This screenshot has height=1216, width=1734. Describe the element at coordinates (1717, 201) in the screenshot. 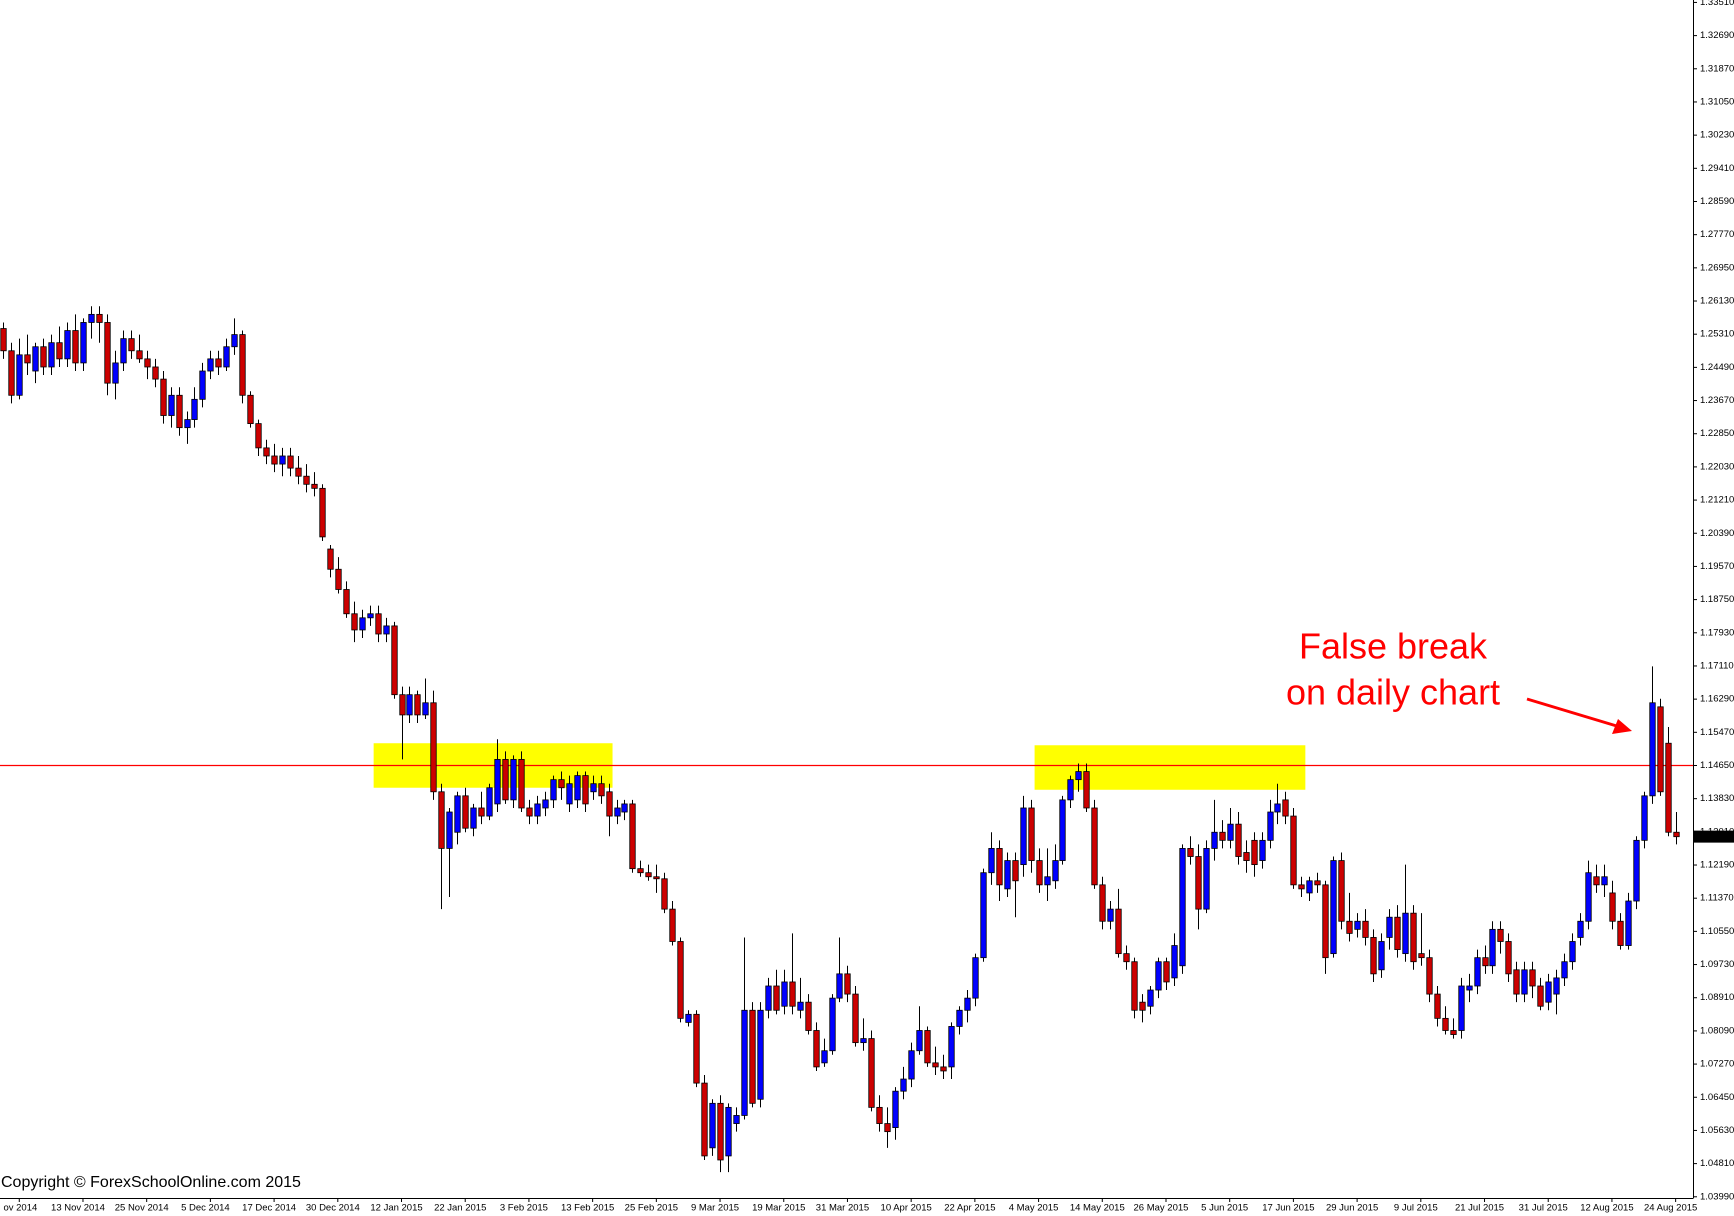

I see `y-tick-label: 1.28590` at that location.